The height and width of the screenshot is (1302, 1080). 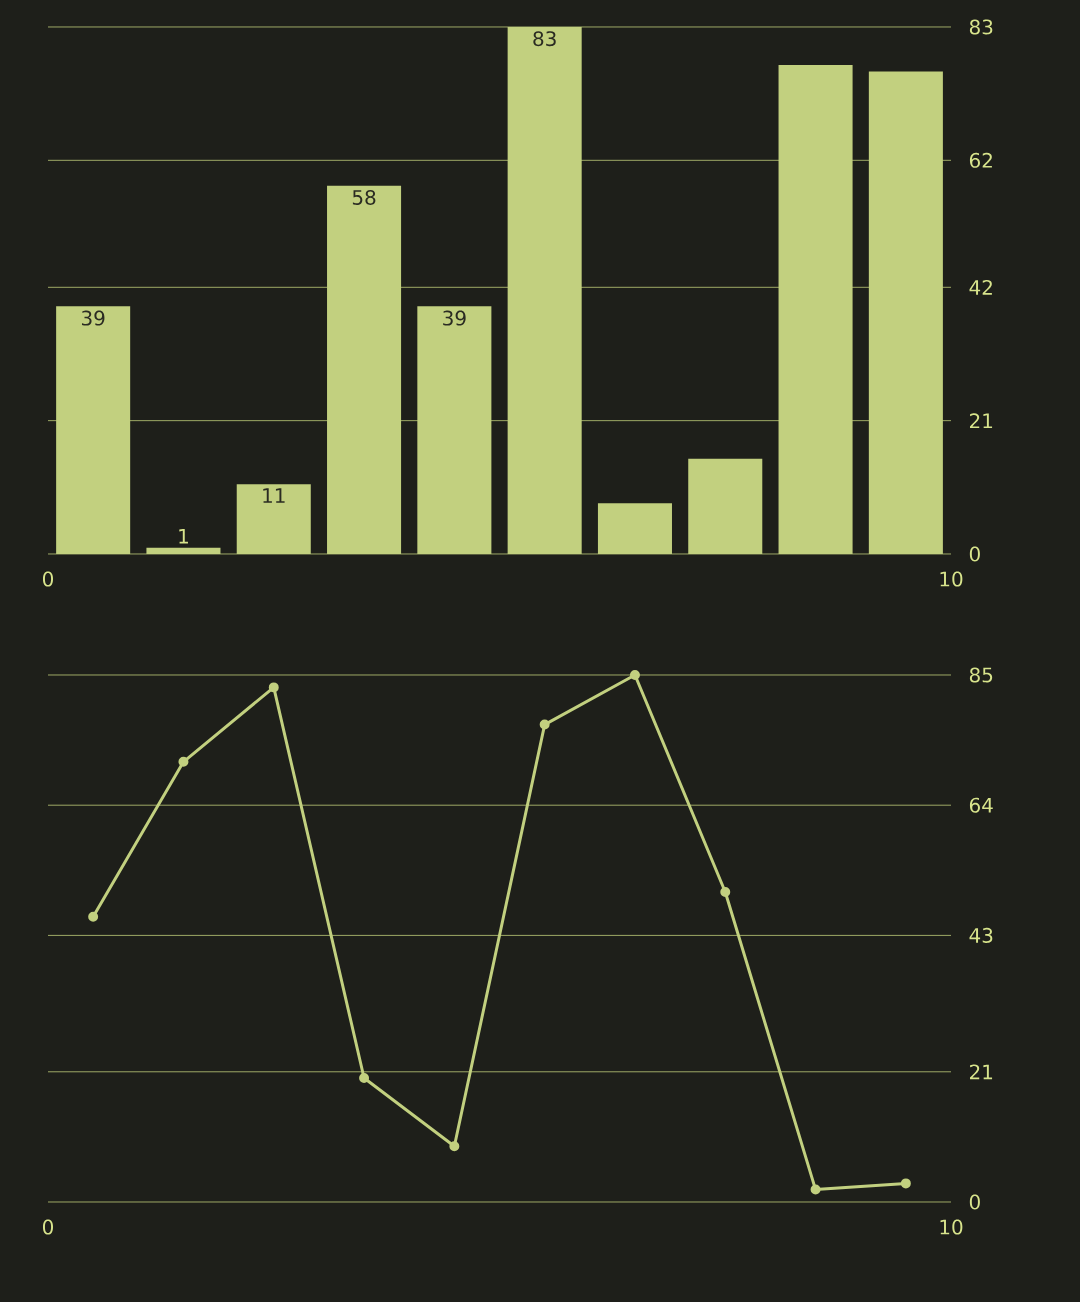 I want to click on y-tick-label: 64, so click(x=981, y=805).